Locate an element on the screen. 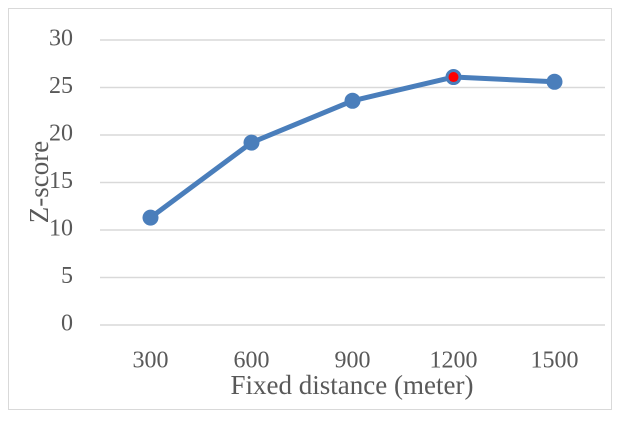 The image size is (620, 426). y-tick-label: 25 is located at coordinates (61, 86).